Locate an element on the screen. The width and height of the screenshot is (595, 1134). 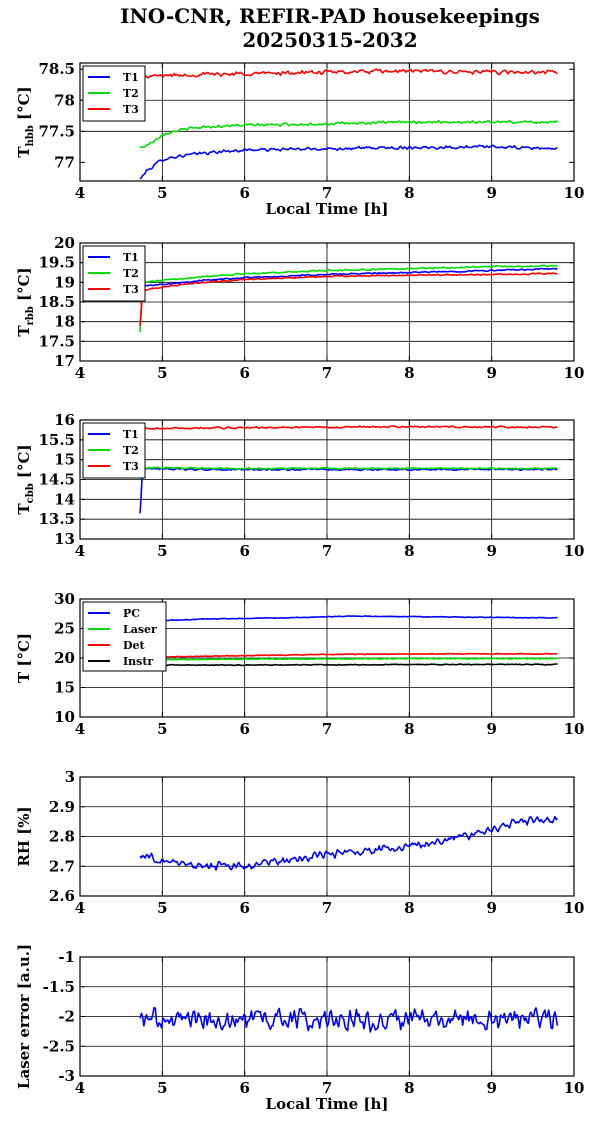
y-axis-label: RH [%] is located at coordinates (24, 836).